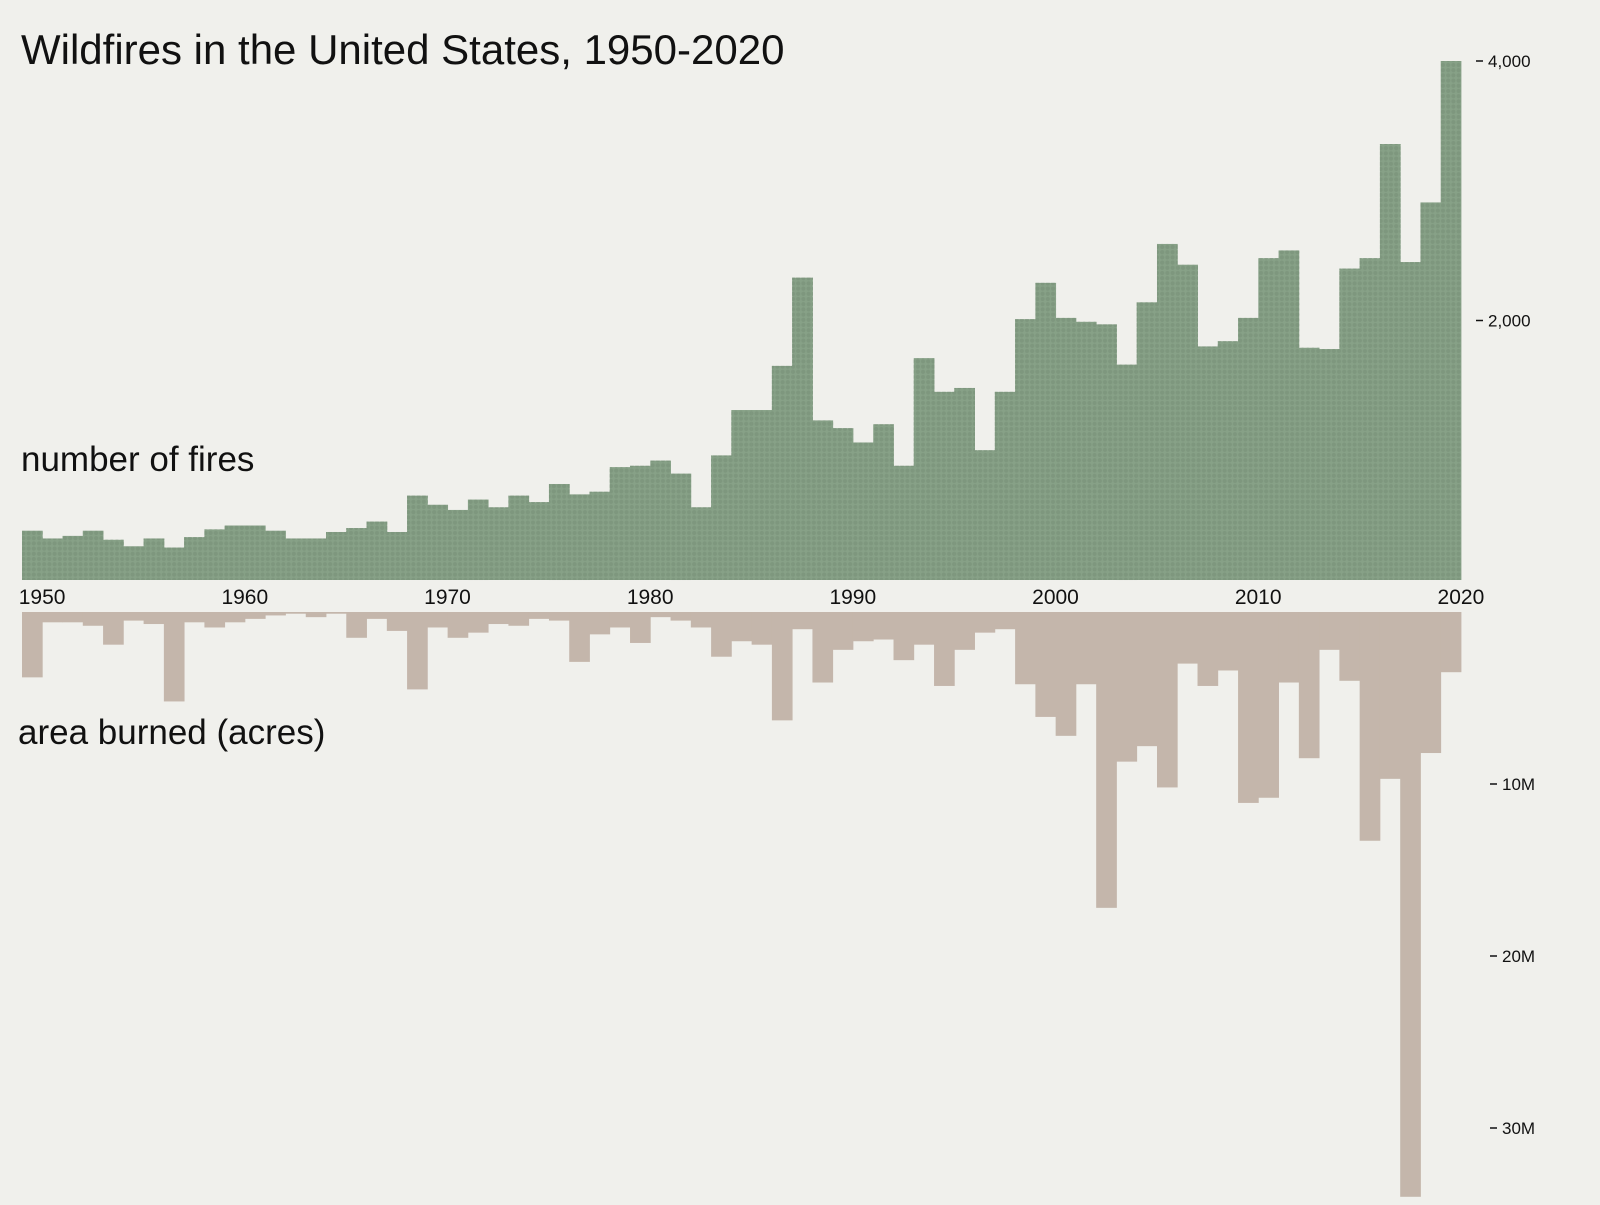  Describe the element at coordinates (356, 554) in the screenshot. I see `fires-bar-dots-1966` at that location.